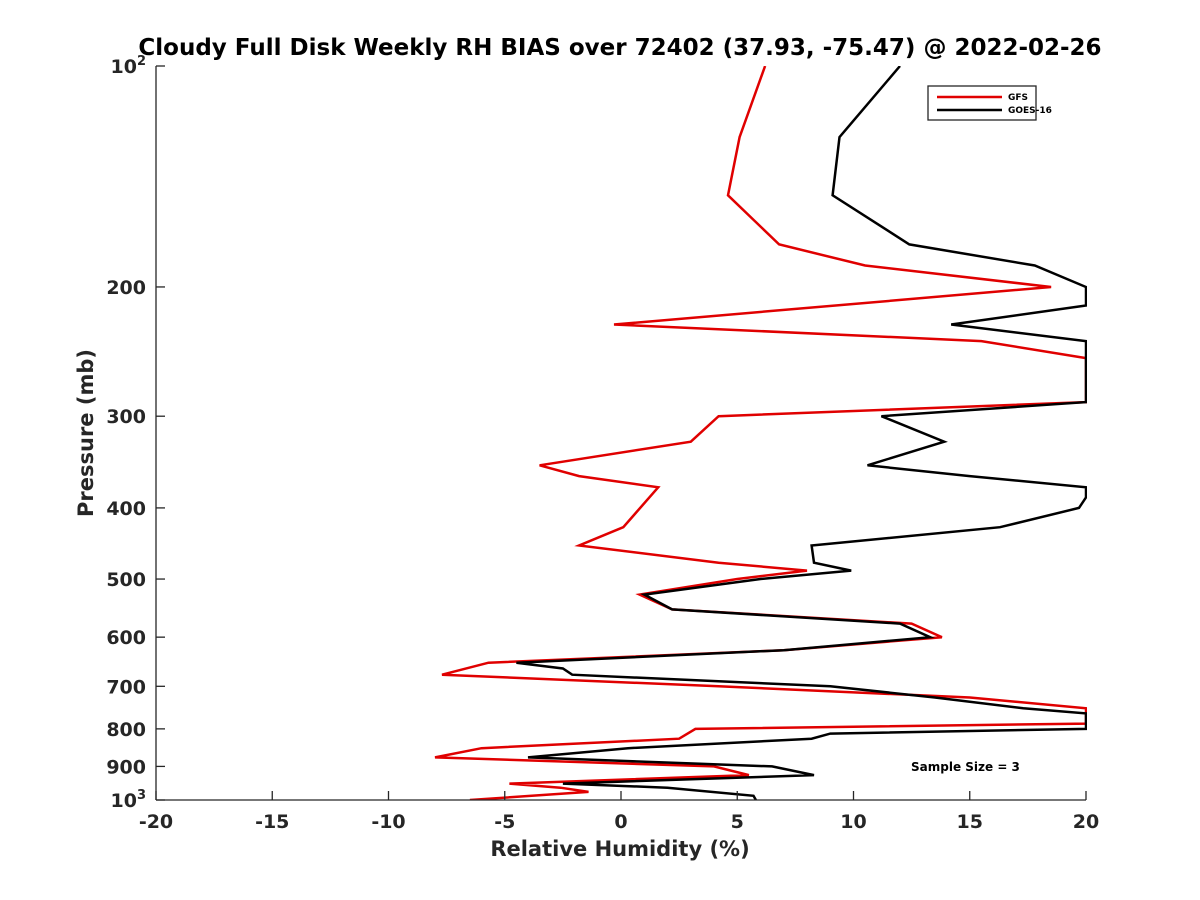  What do you see at coordinates (619, 849) in the screenshot?
I see `x-axis-label: Relative Humidity (%)` at bounding box center [619, 849].